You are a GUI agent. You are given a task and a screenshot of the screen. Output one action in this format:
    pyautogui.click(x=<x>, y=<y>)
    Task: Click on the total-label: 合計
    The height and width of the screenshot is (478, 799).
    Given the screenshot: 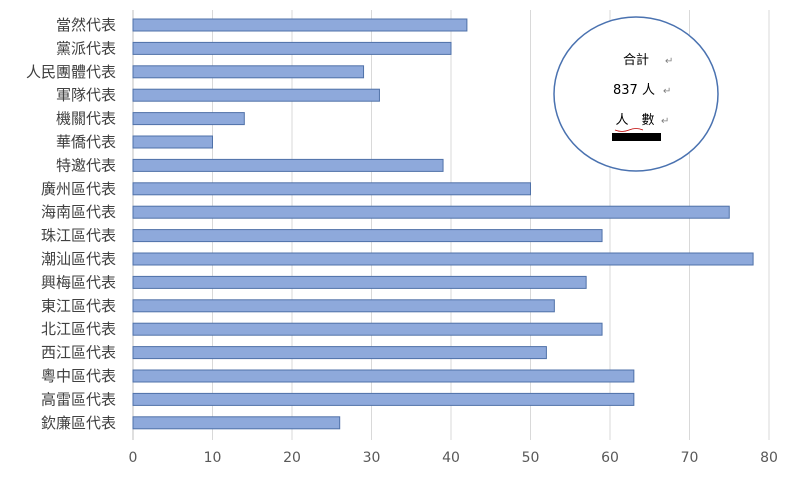 What is the action you would take?
    pyautogui.click(x=636, y=60)
    